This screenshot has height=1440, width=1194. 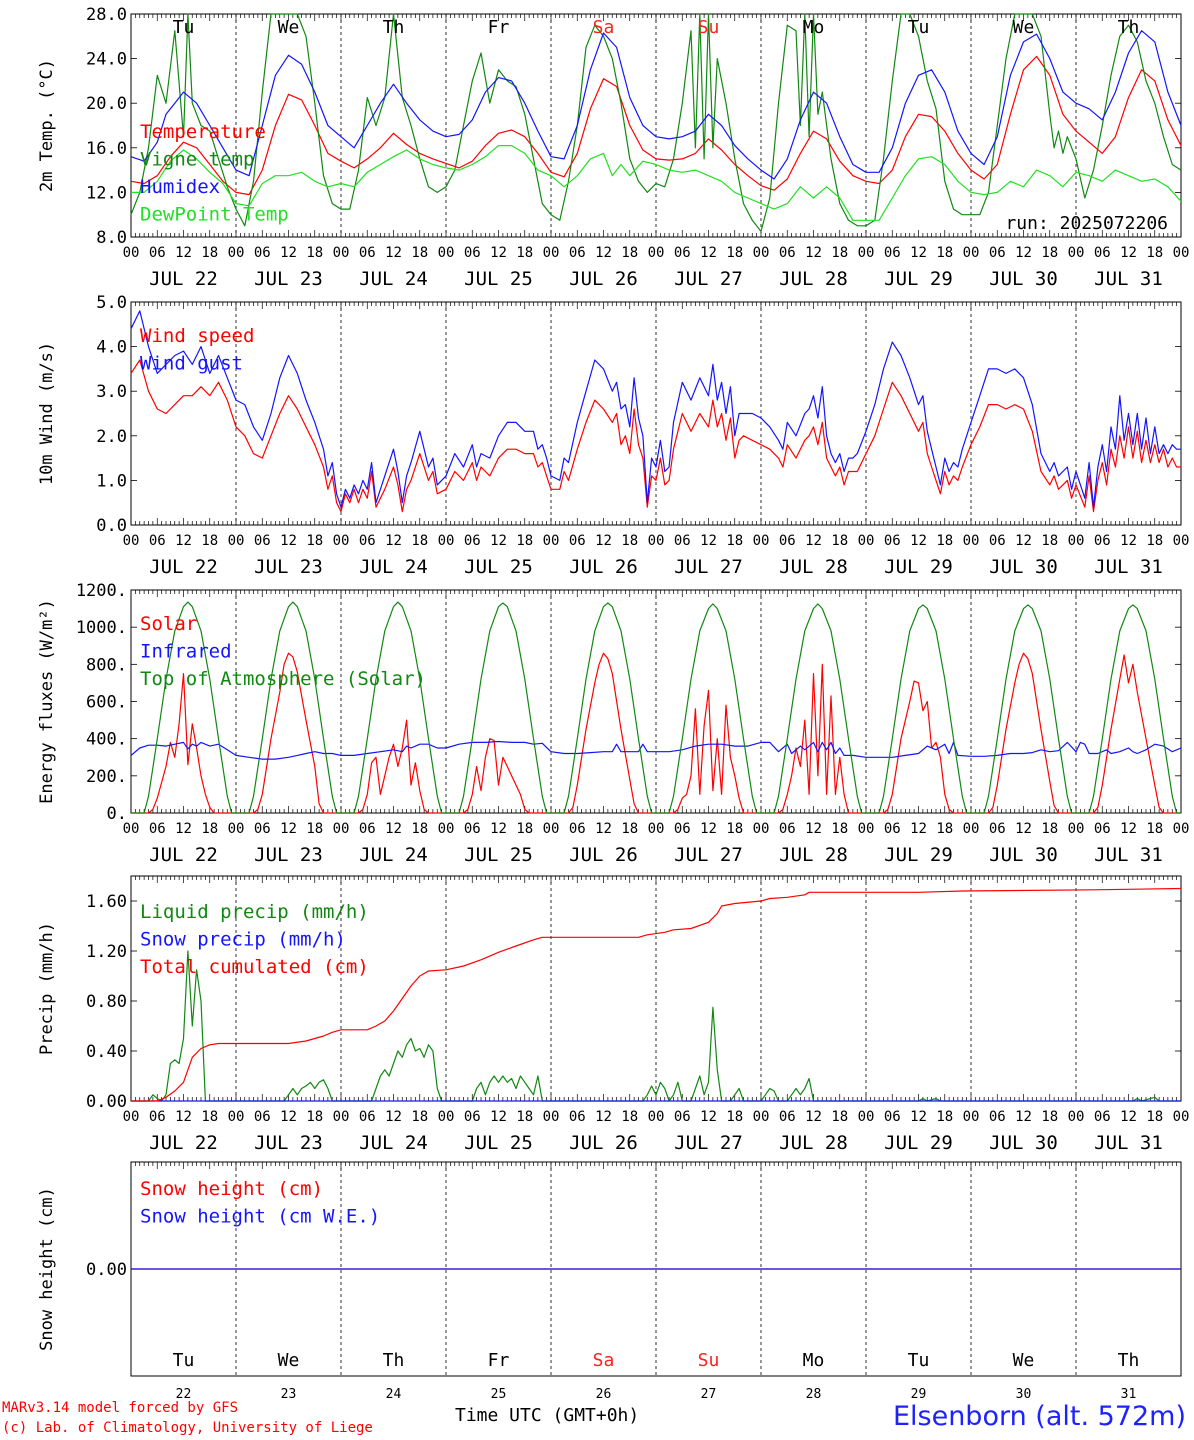 What do you see at coordinates (243, 940) in the screenshot?
I see `legend-entry: Snow precip (mm/h)` at bounding box center [243, 940].